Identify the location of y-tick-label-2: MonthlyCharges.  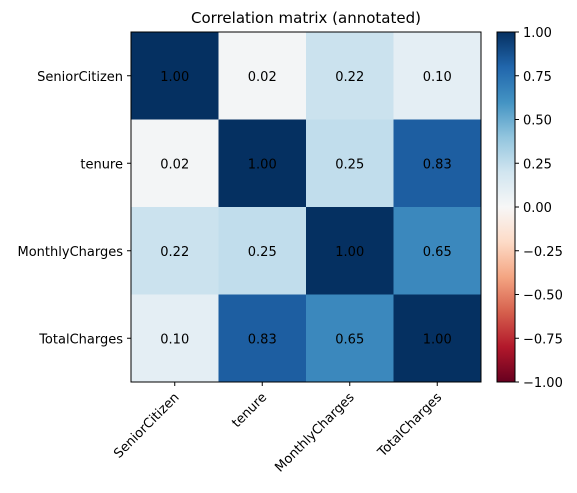
(71, 252).